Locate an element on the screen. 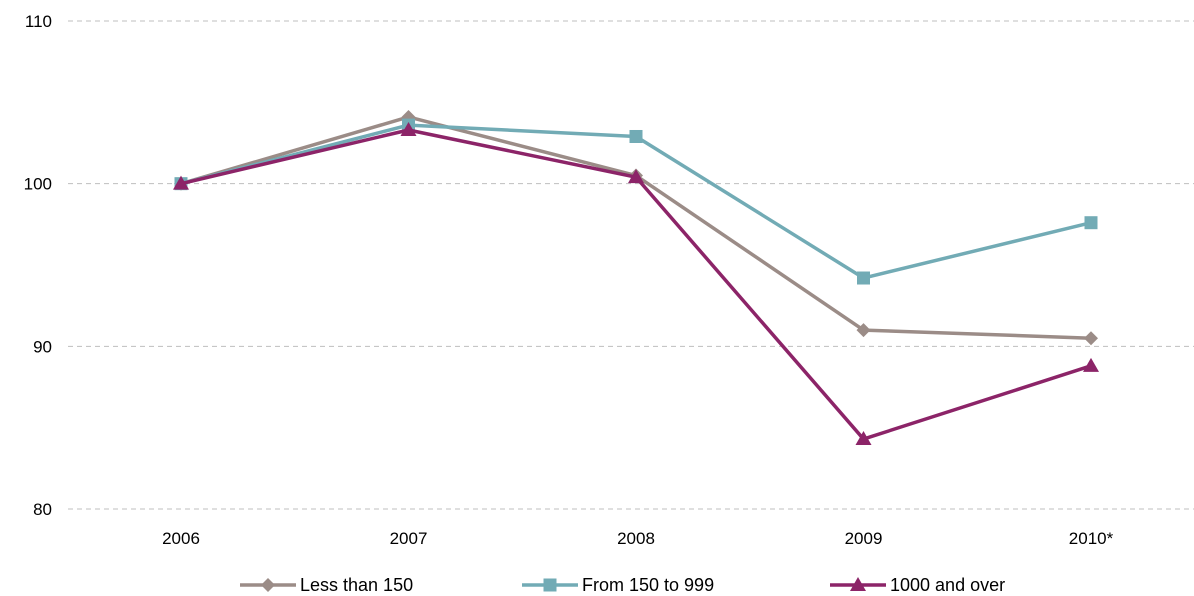  x-tick-label: 2010* is located at coordinates (1091, 538).